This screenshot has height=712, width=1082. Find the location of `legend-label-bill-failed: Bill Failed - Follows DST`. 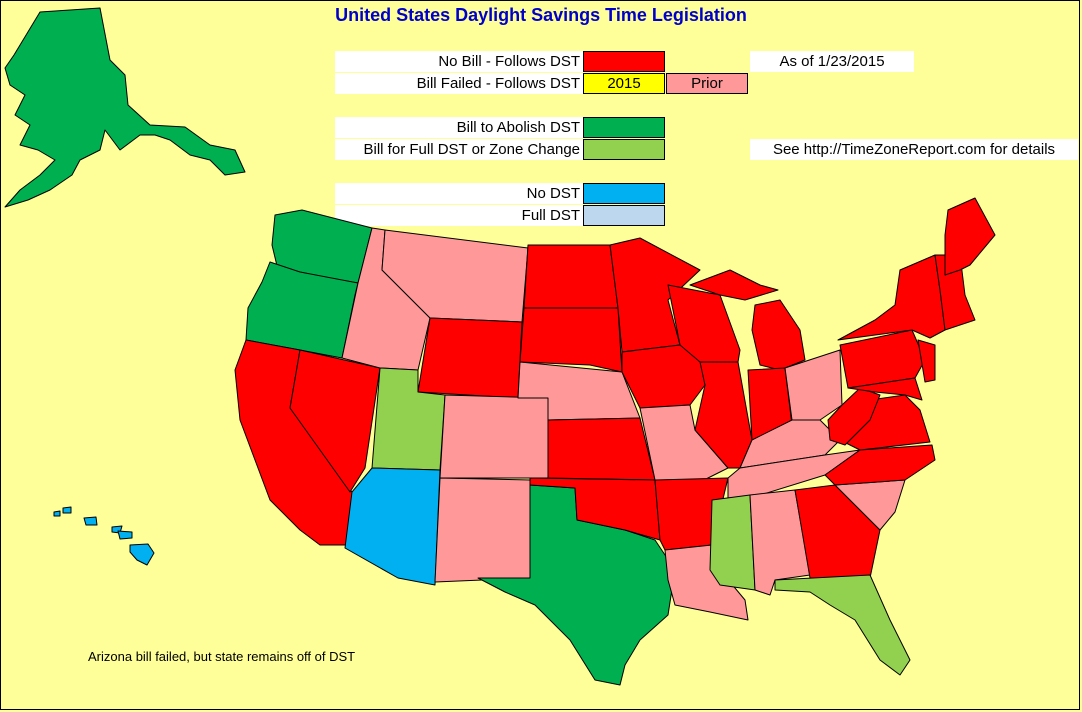

legend-label-bill-failed: Bill Failed - Follows DST is located at coordinates (459, 83).